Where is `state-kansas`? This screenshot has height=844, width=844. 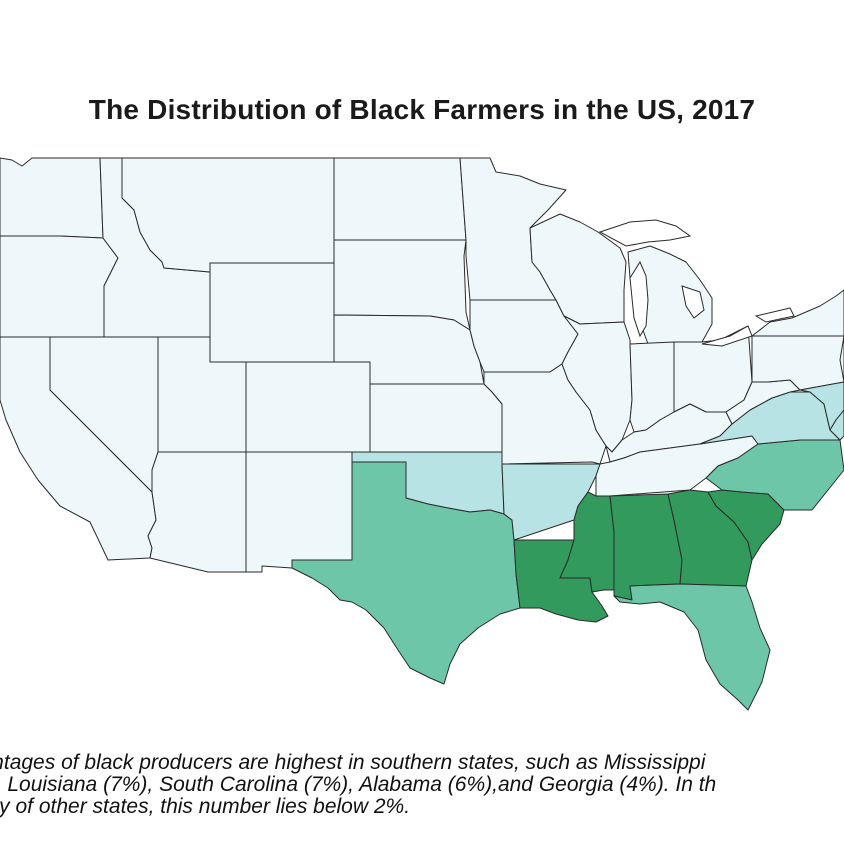 state-kansas is located at coordinates (436, 418).